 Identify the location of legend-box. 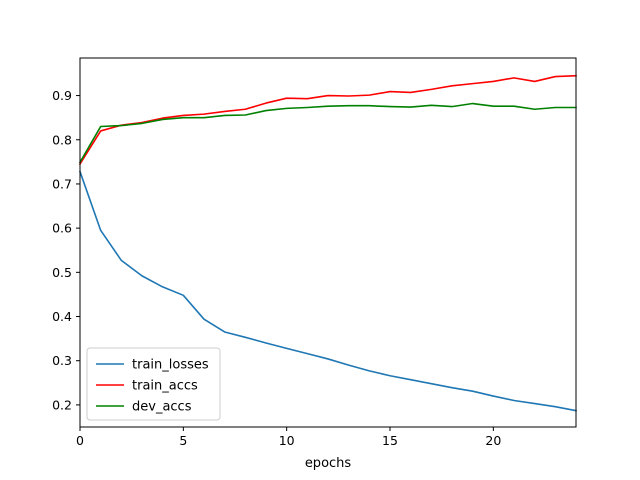
(153, 384).